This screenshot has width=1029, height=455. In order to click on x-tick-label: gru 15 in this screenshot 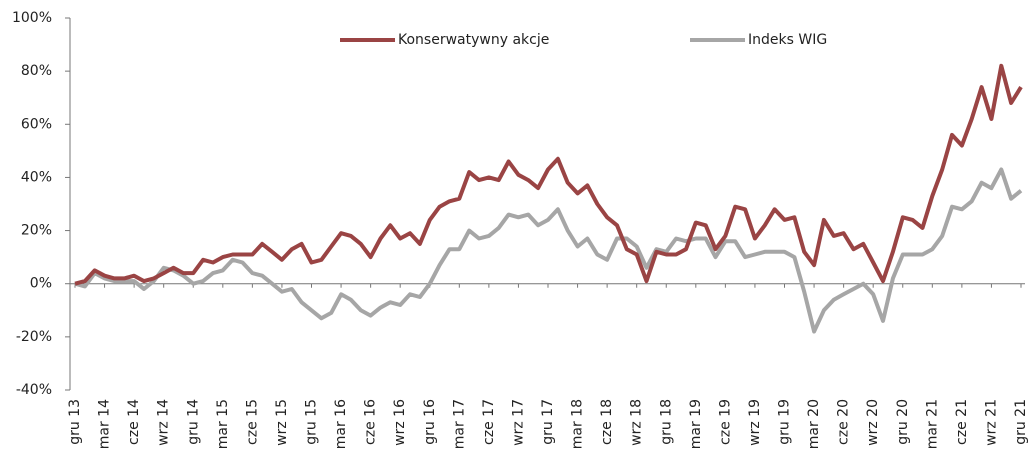, I will do `click(312, 422)`.